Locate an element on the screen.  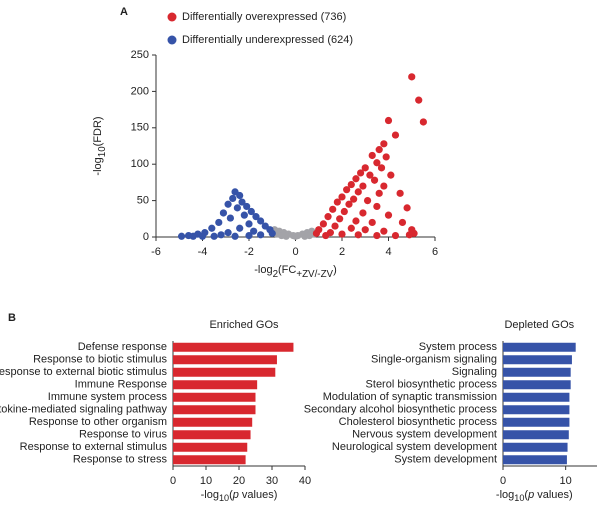
panel-label: A is located at coordinates (124, 12).